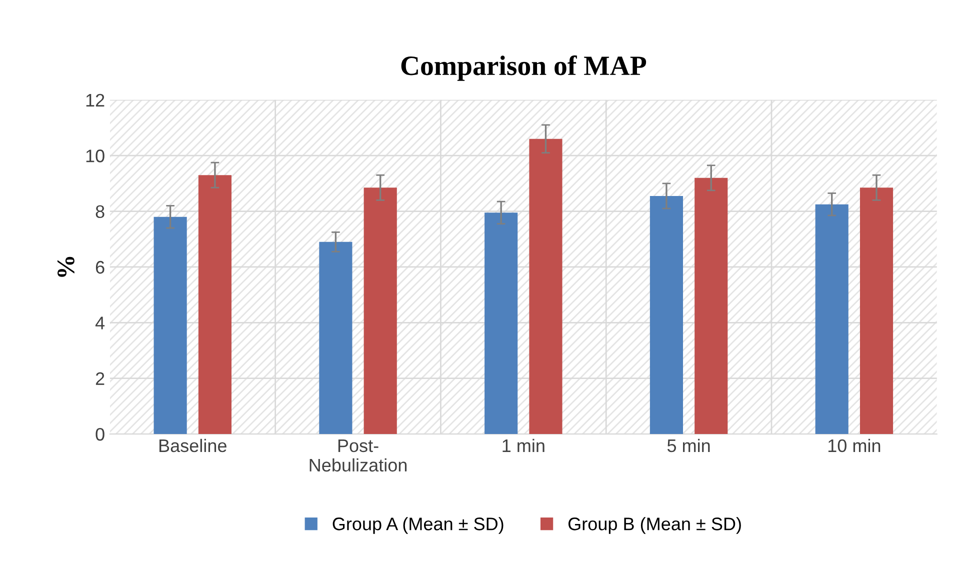 The height and width of the screenshot is (581, 956). Describe the element at coordinates (523, 68) in the screenshot. I see `chart-title: Comparison of MAP` at that location.